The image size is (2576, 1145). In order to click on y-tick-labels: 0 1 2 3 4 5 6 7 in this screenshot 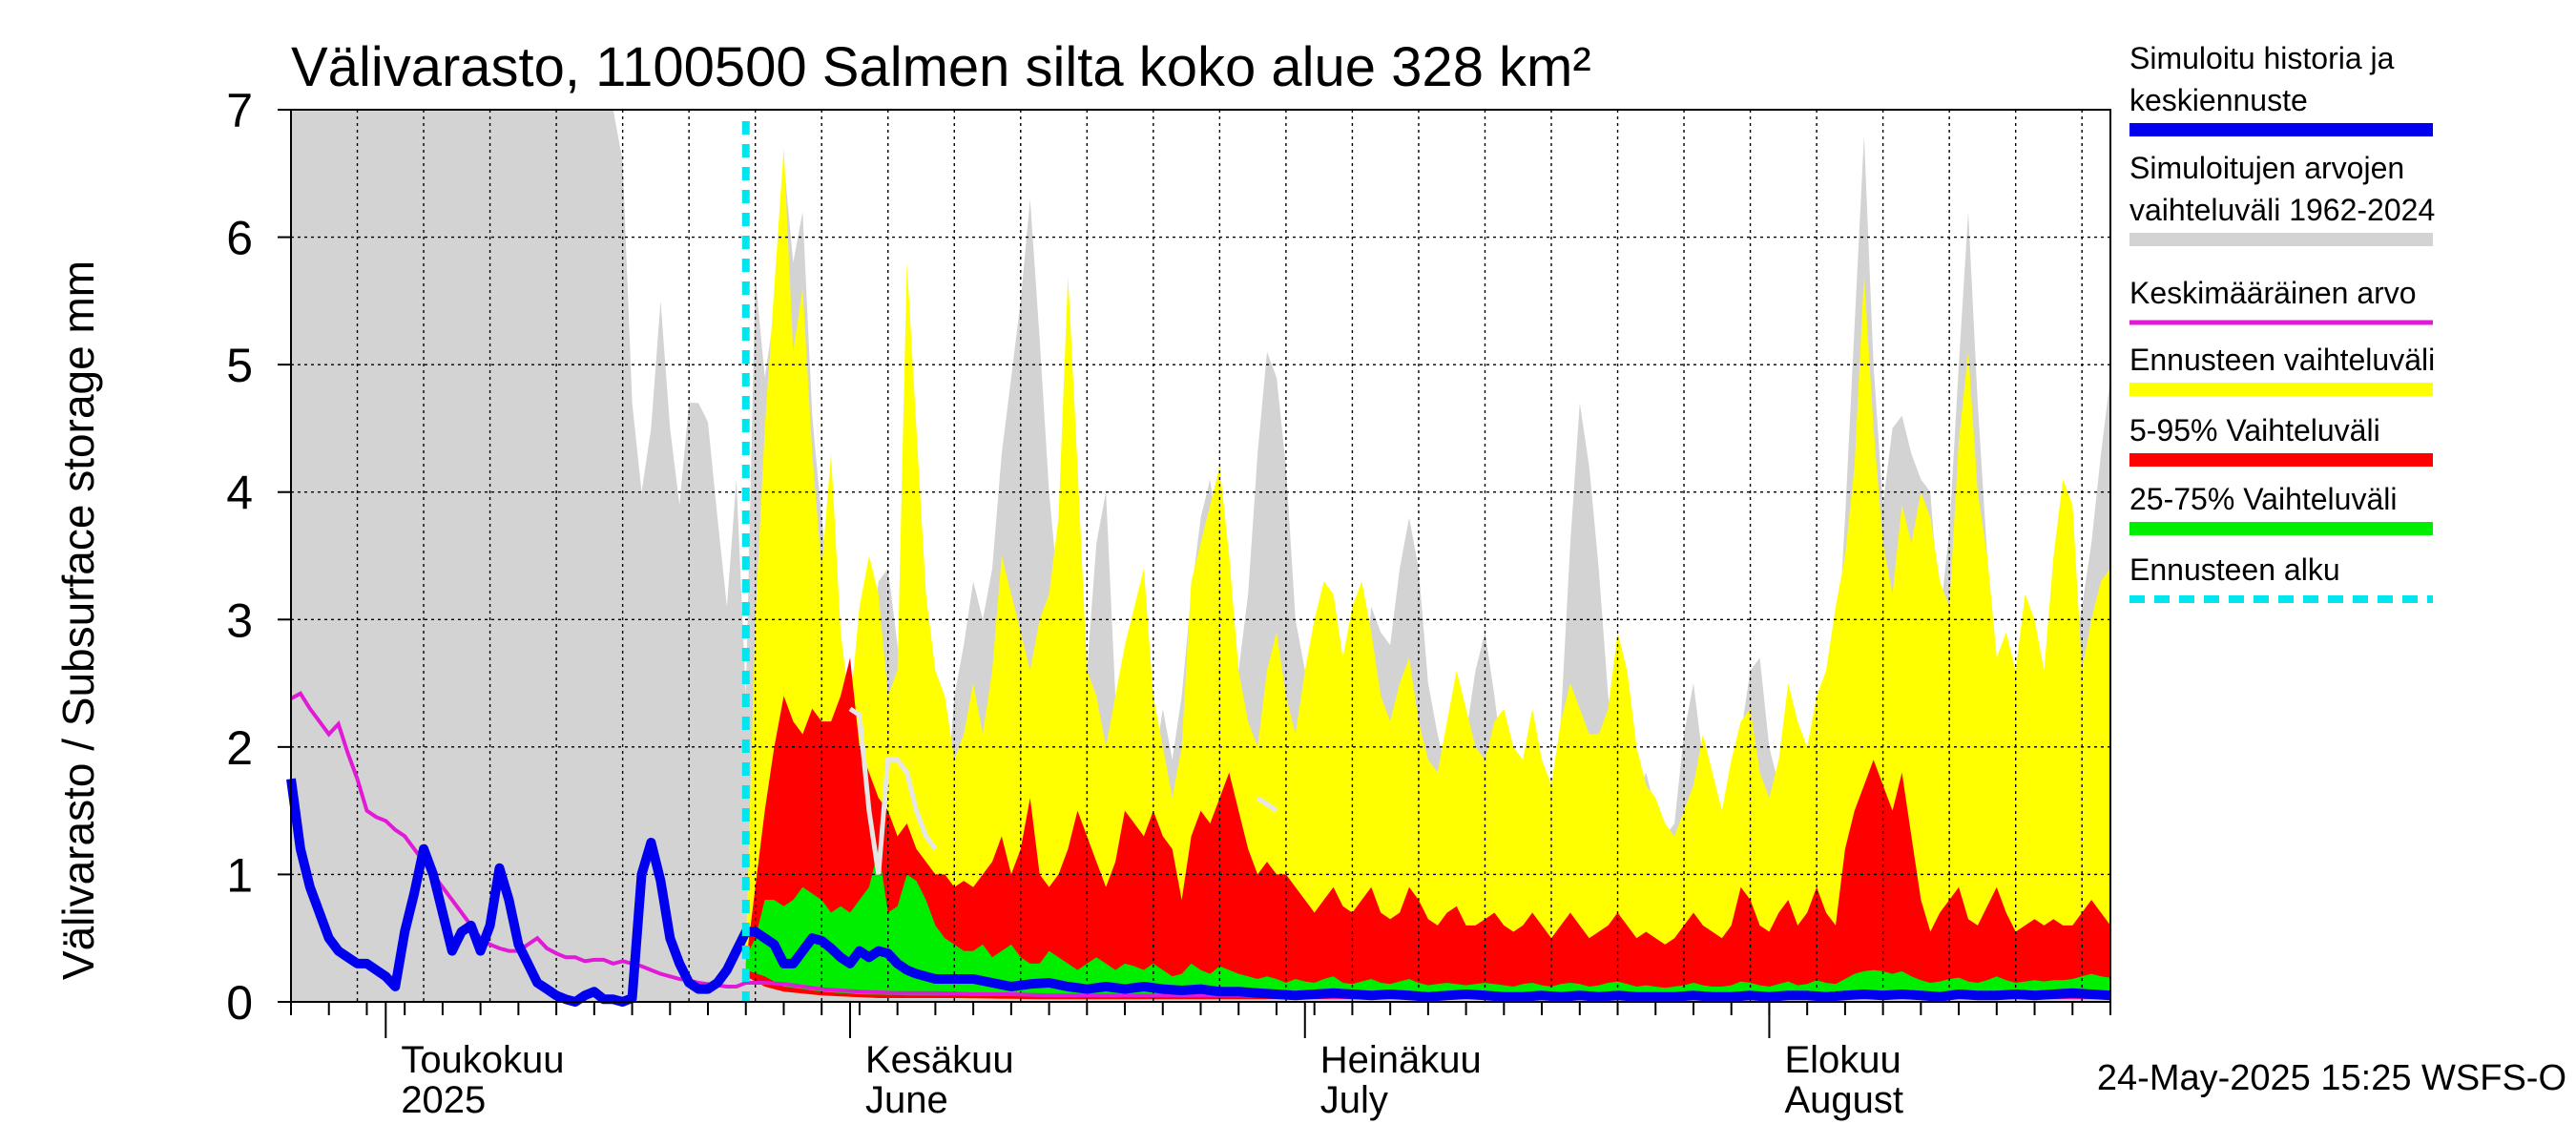, I will do `click(239, 557)`.